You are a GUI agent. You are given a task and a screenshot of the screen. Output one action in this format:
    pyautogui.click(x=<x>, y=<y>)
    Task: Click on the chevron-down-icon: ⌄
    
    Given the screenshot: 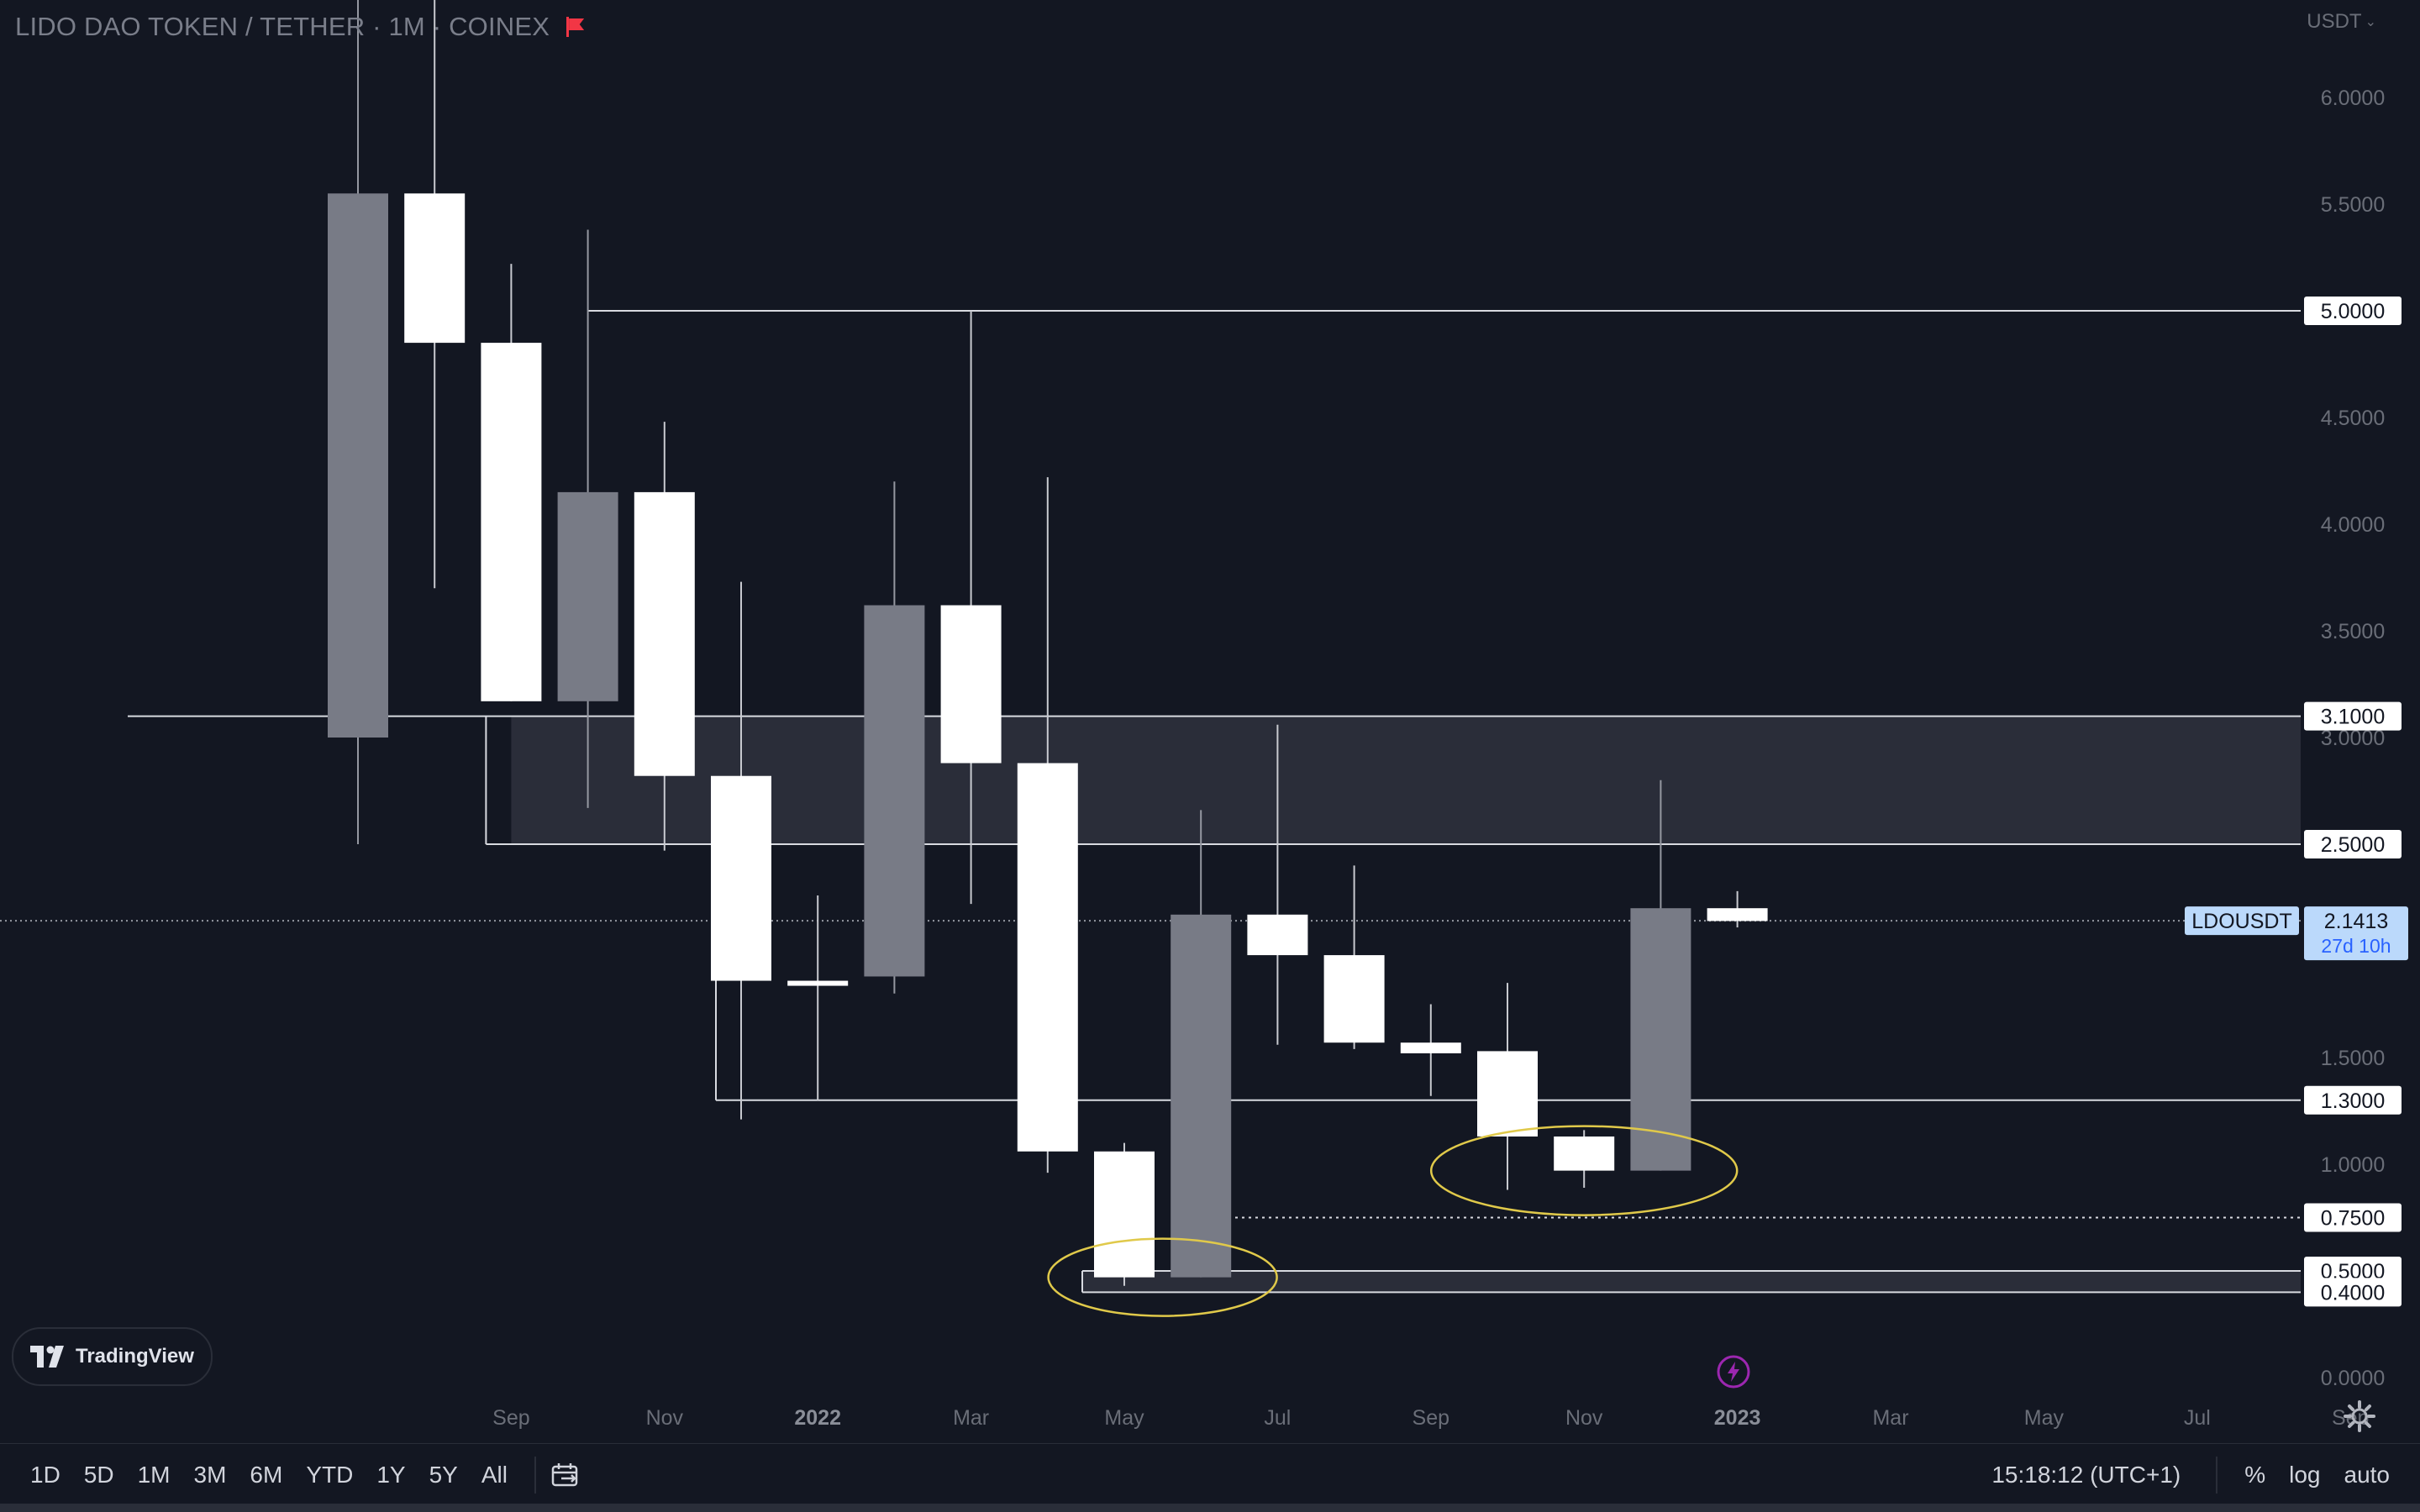 What is the action you would take?
    pyautogui.click(x=2370, y=22)
    